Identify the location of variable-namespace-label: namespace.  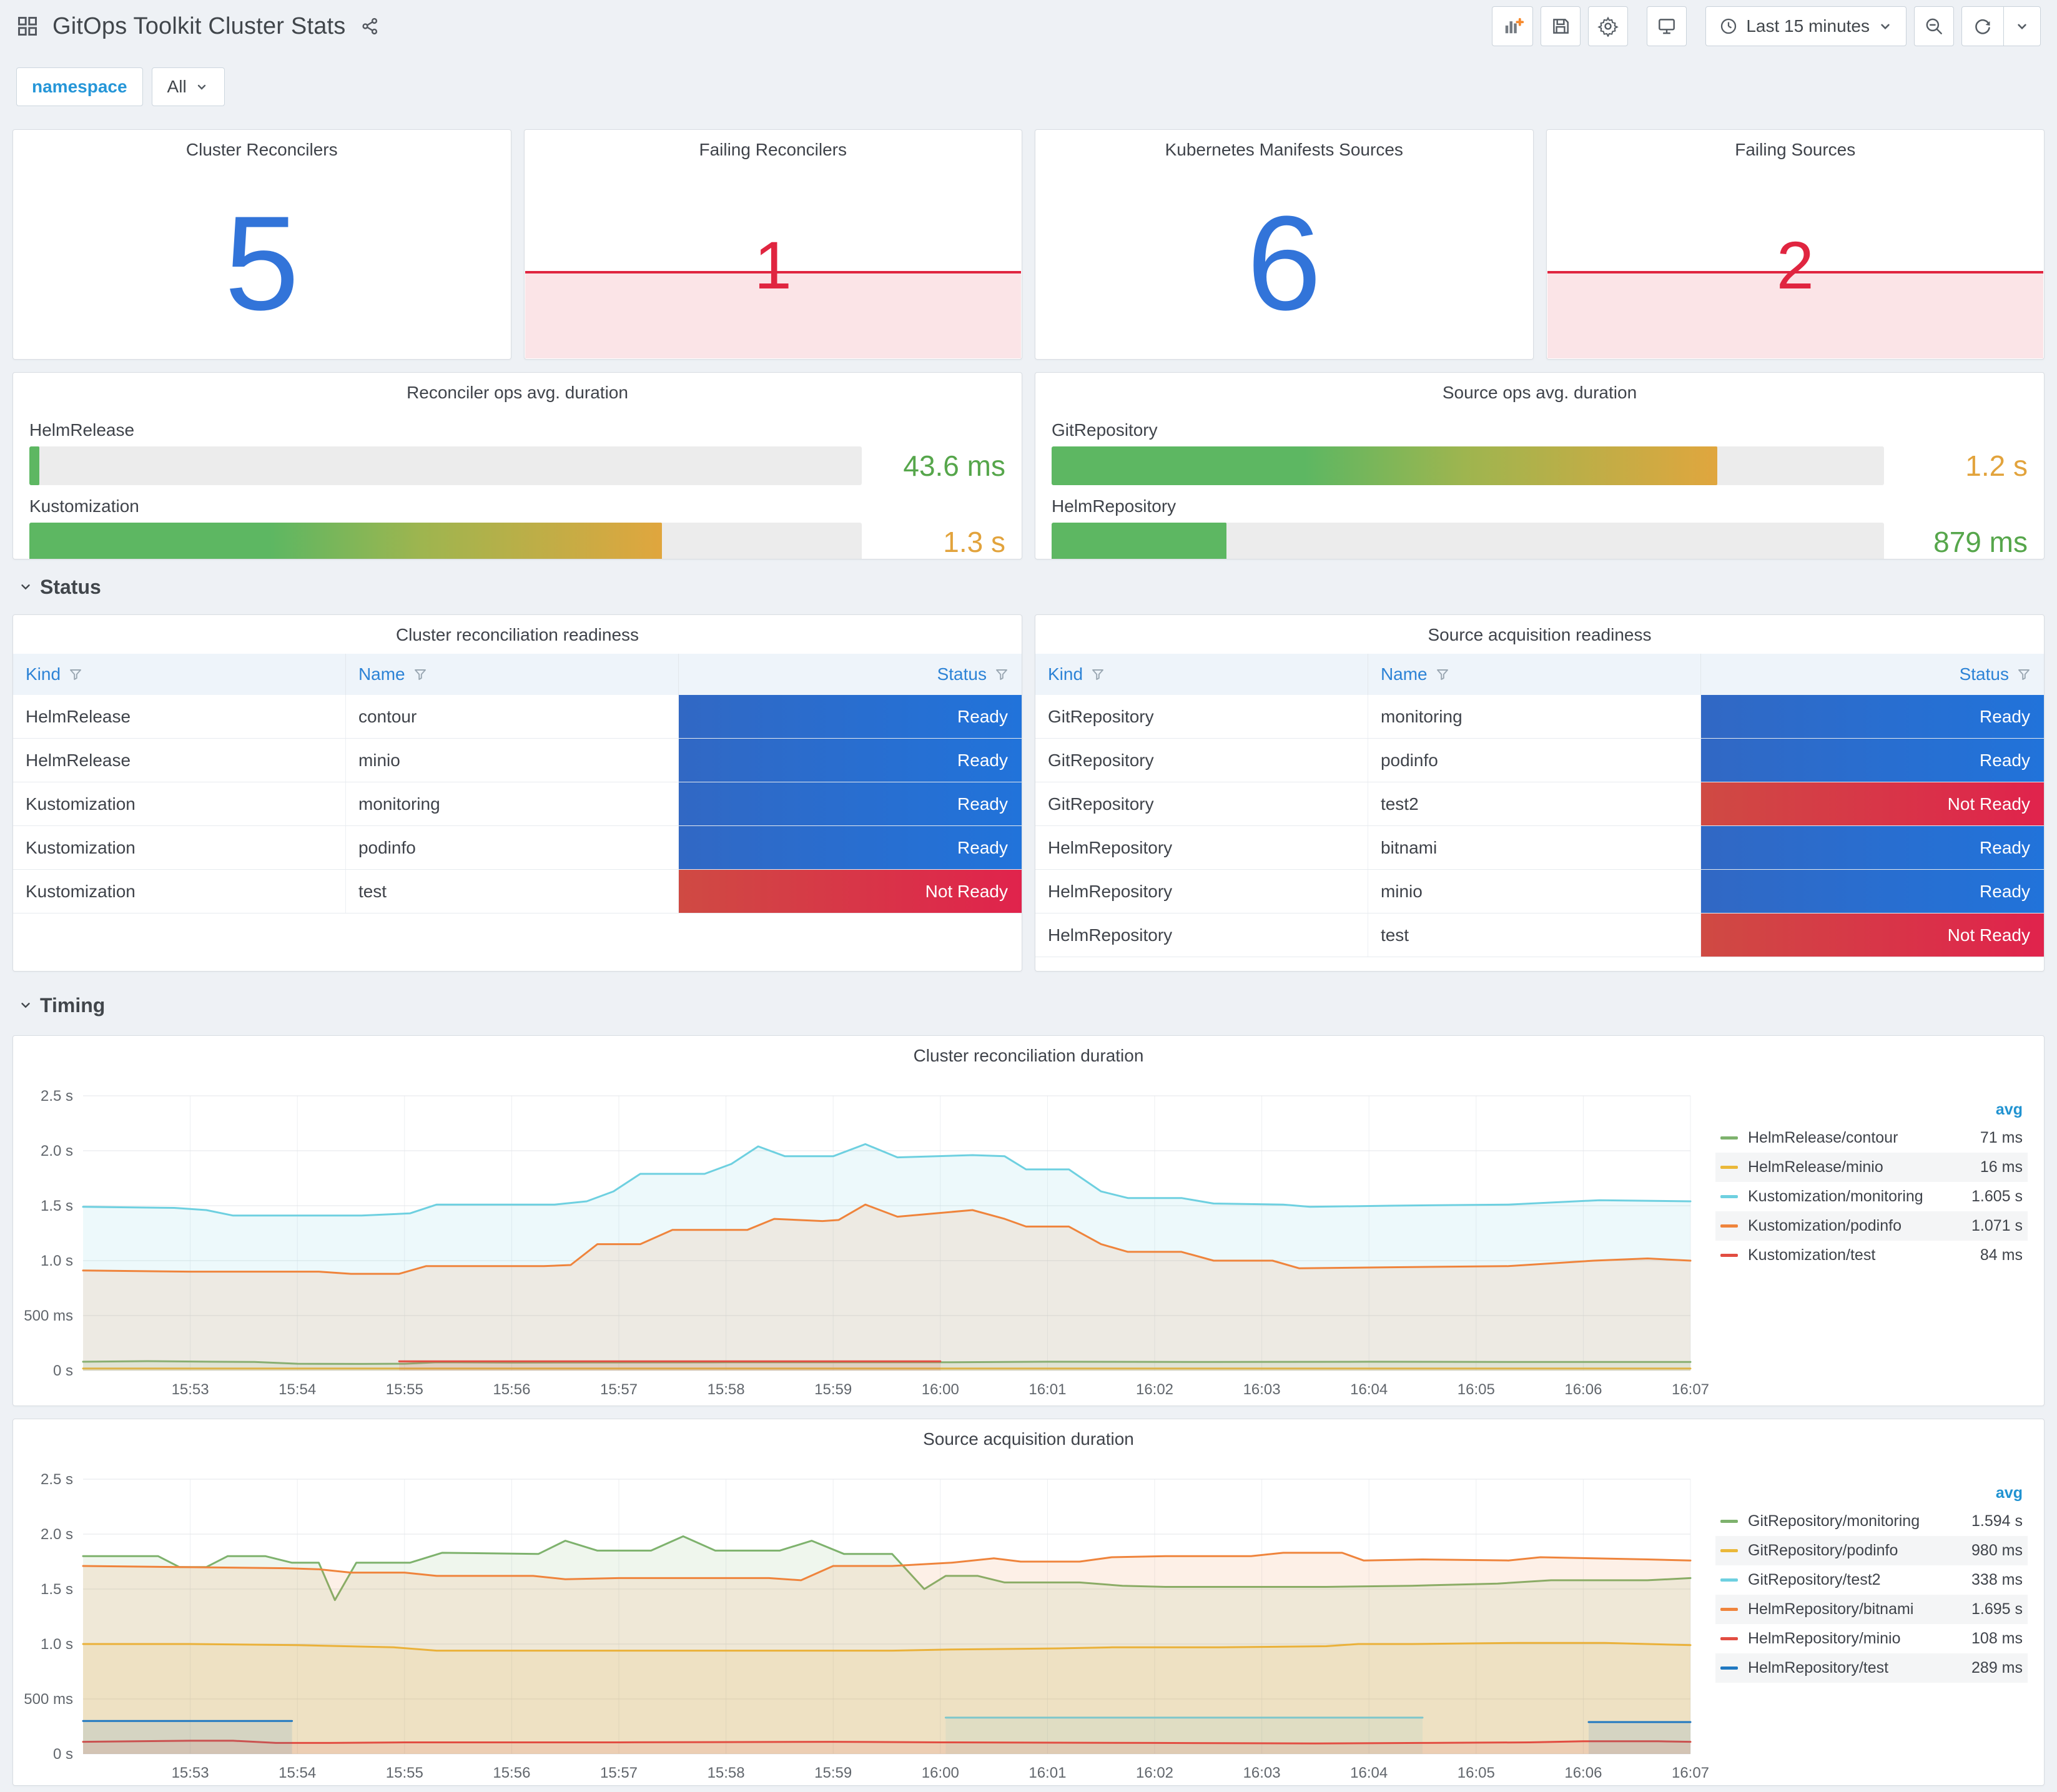
(79, 86).